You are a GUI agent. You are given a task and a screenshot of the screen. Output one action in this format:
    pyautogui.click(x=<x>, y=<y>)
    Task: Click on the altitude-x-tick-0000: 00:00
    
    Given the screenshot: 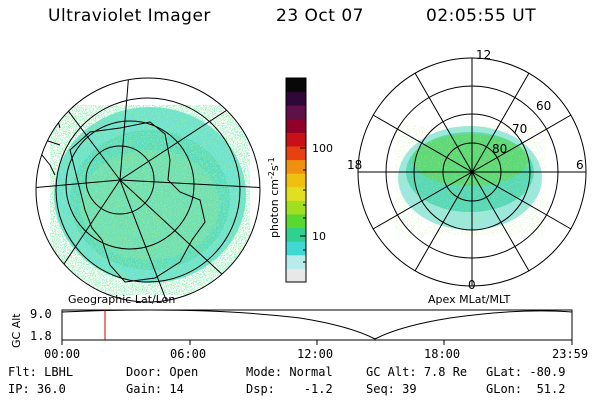 What is the action you would take?
    pyautogui.click(x=62, y=354)
    